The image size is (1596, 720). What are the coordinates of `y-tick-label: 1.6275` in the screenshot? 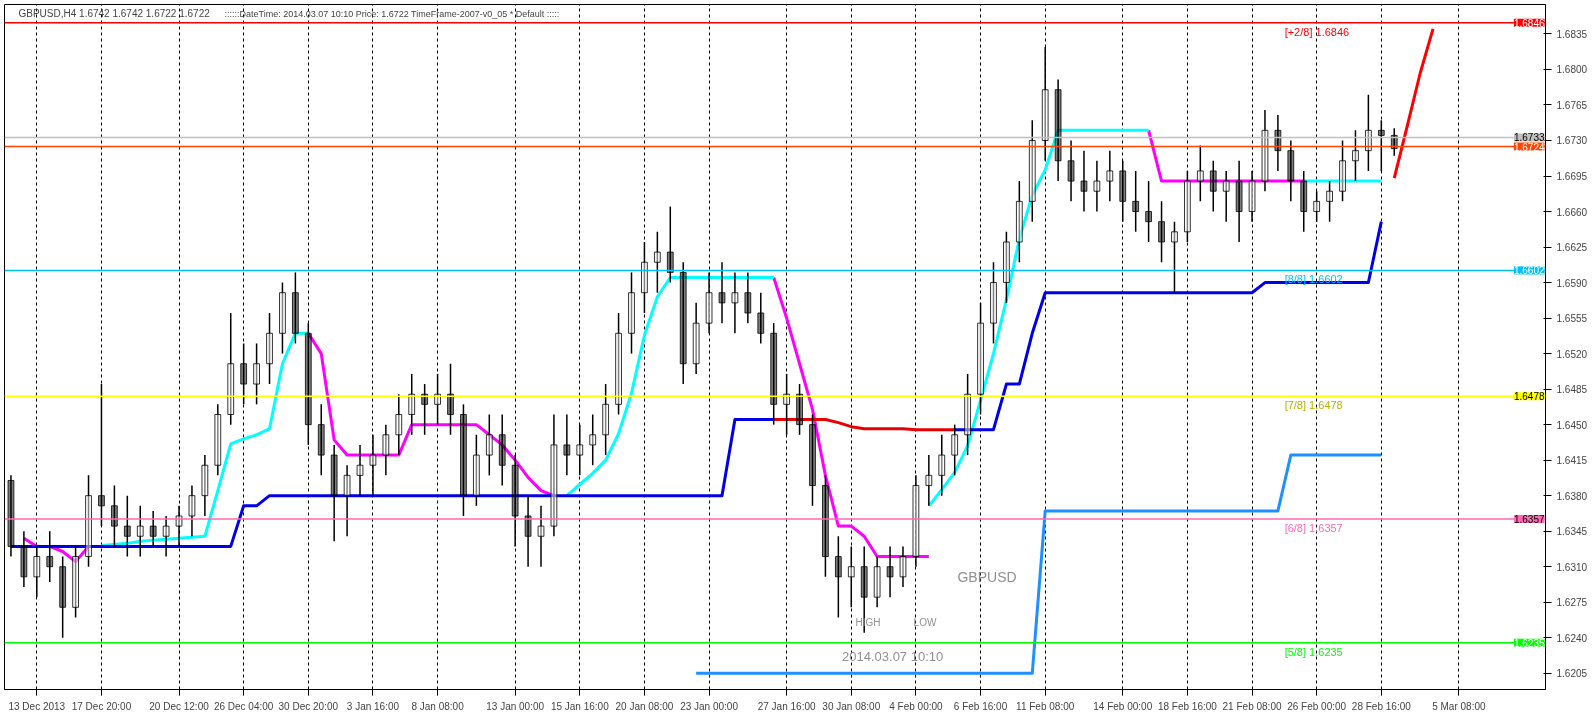 It's located at (1572, 603).